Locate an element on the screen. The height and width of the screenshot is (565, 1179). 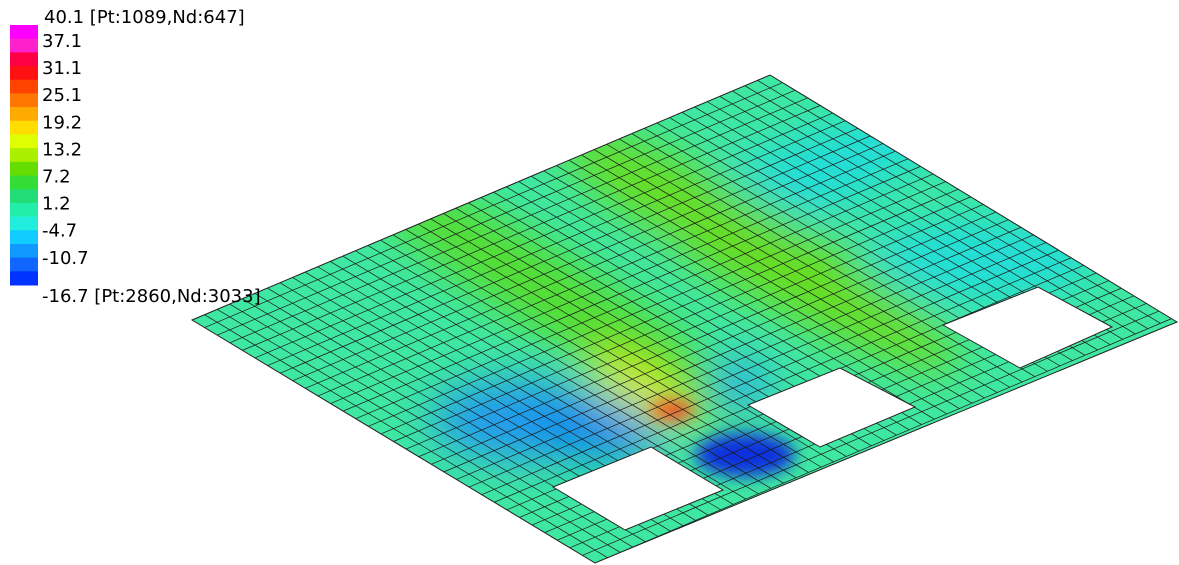
legend-level: 25.1 is located at coordinates (62, 95).